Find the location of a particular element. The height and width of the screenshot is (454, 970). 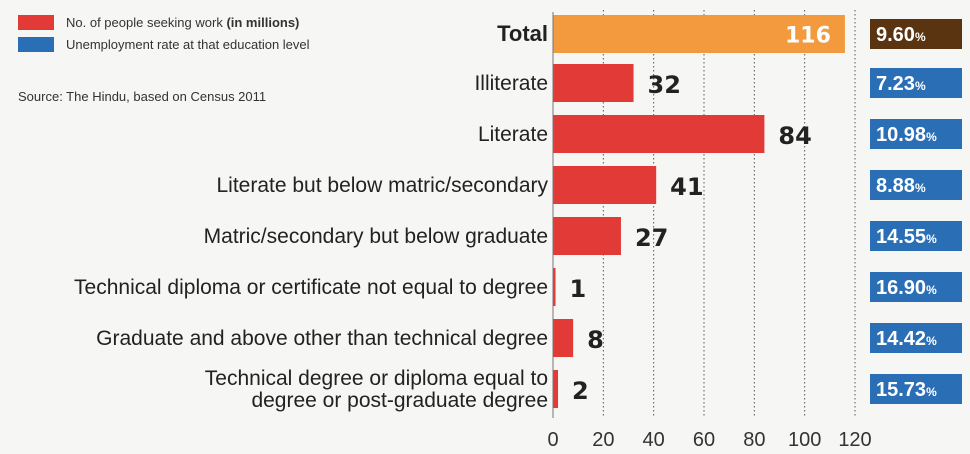

value-label-0: 116 is located at coordinates (808, 36).